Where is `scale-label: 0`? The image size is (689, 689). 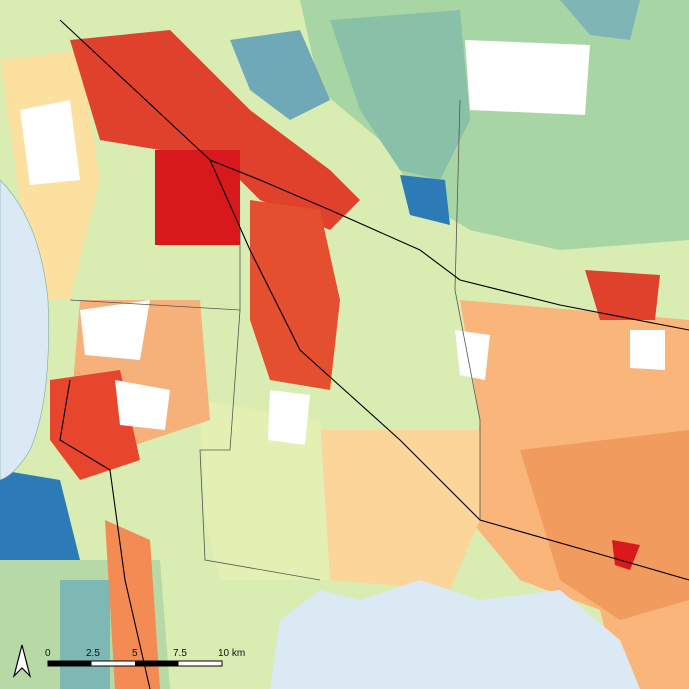
scale-label: 0 is located at coordinates (48, 653).